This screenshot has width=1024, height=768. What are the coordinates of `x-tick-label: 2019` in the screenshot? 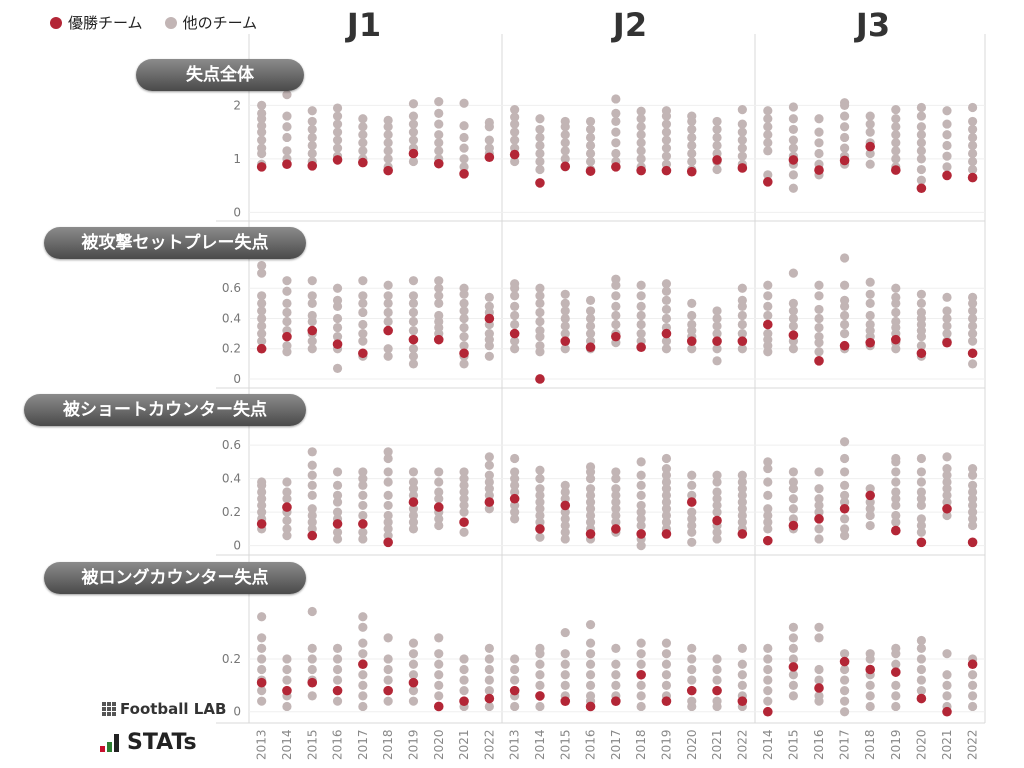 It's located at (413, 744).